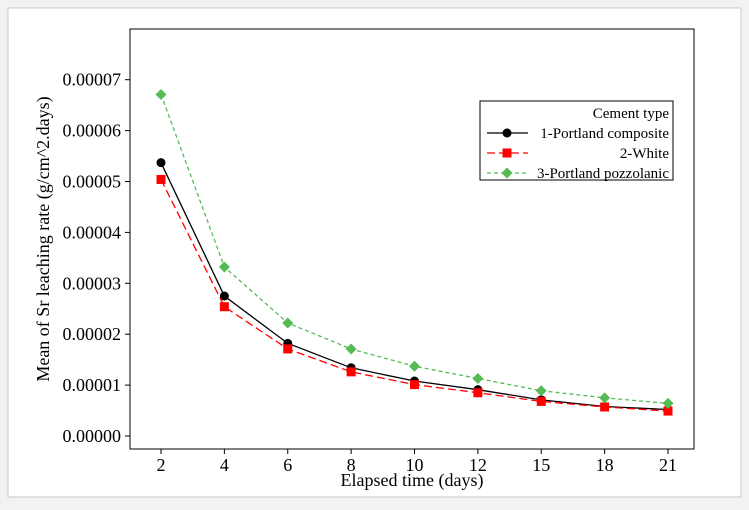 The height and width of the screenshot is (510, 749). What do you see at coordinates (92, 283) in the screenshot?
I see `y-tick-label: 0.00003` at bounding box center [92, 283].